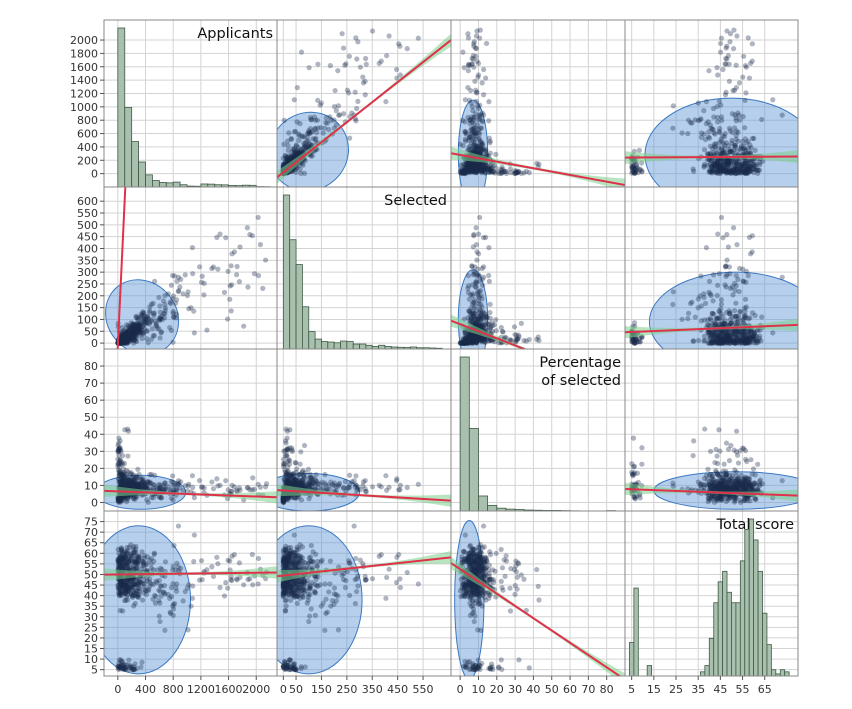 Image resolution: width=852 pixels, height=709 pixels. I want to click on histogram-bar, so click(492, 507).